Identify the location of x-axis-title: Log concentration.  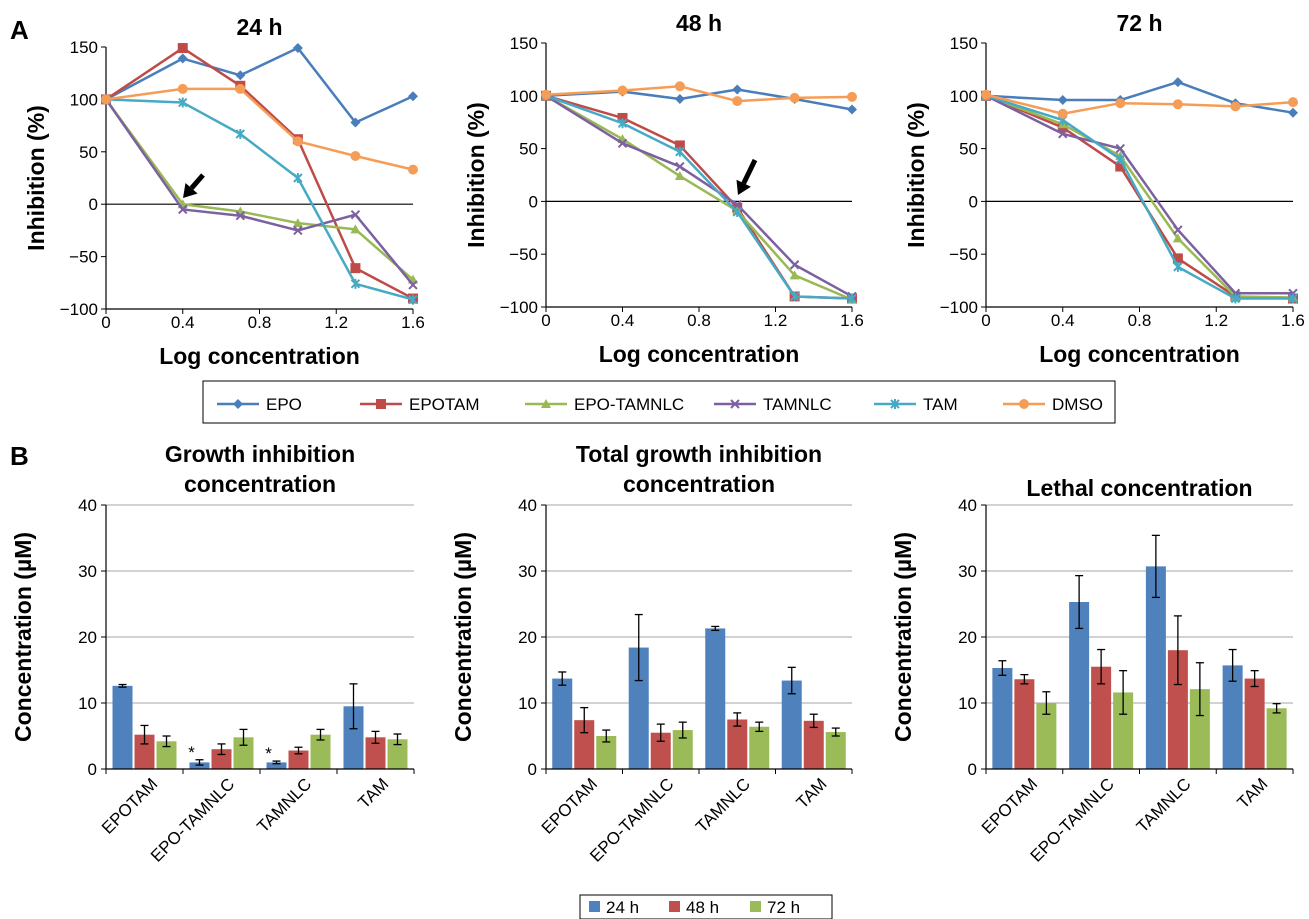
(699, 354).